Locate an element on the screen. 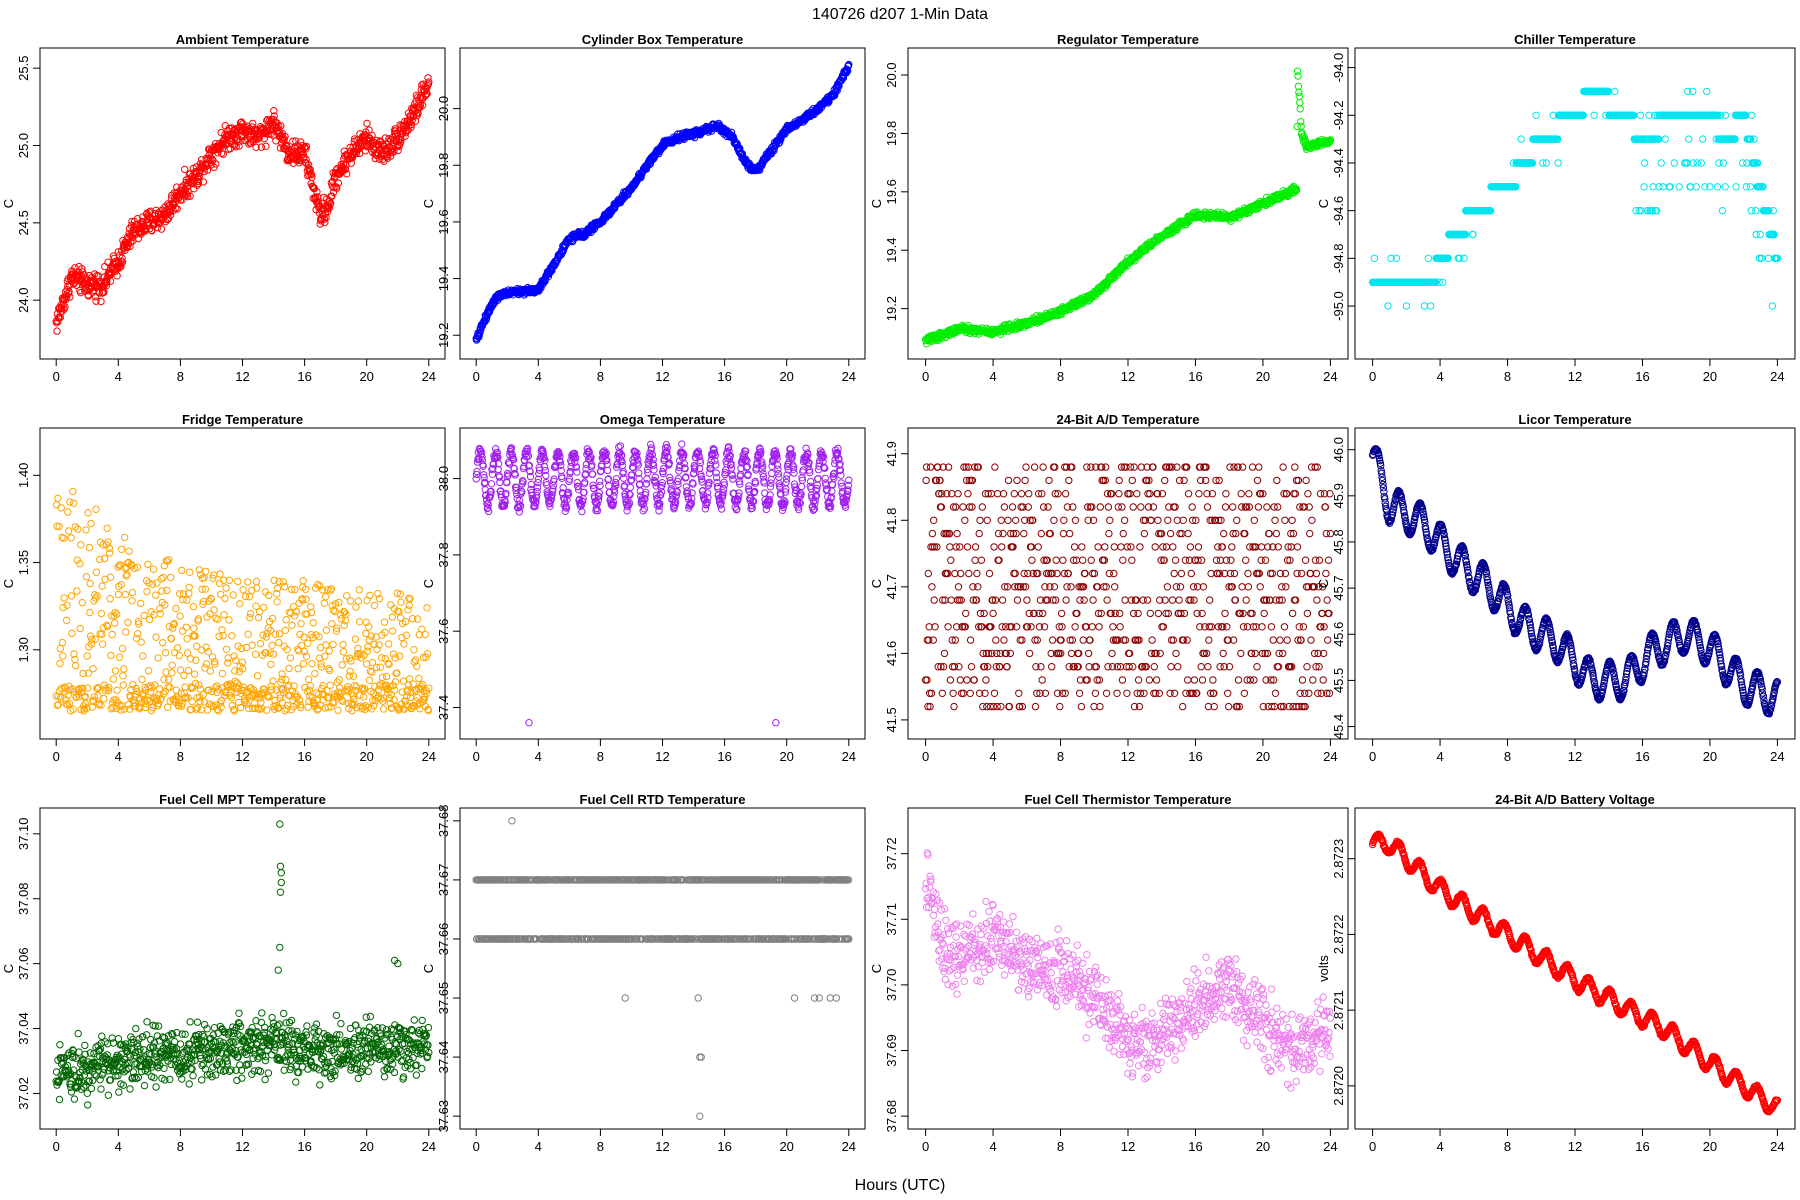  y-tick-label: 37.4 is located at coordinates (443, 707).